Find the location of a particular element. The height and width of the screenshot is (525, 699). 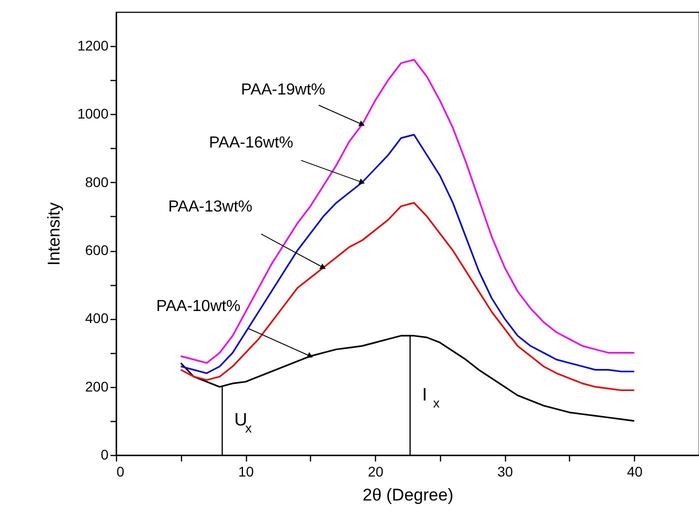

x-tick-label: 40 is located at coordinates (634, 472).